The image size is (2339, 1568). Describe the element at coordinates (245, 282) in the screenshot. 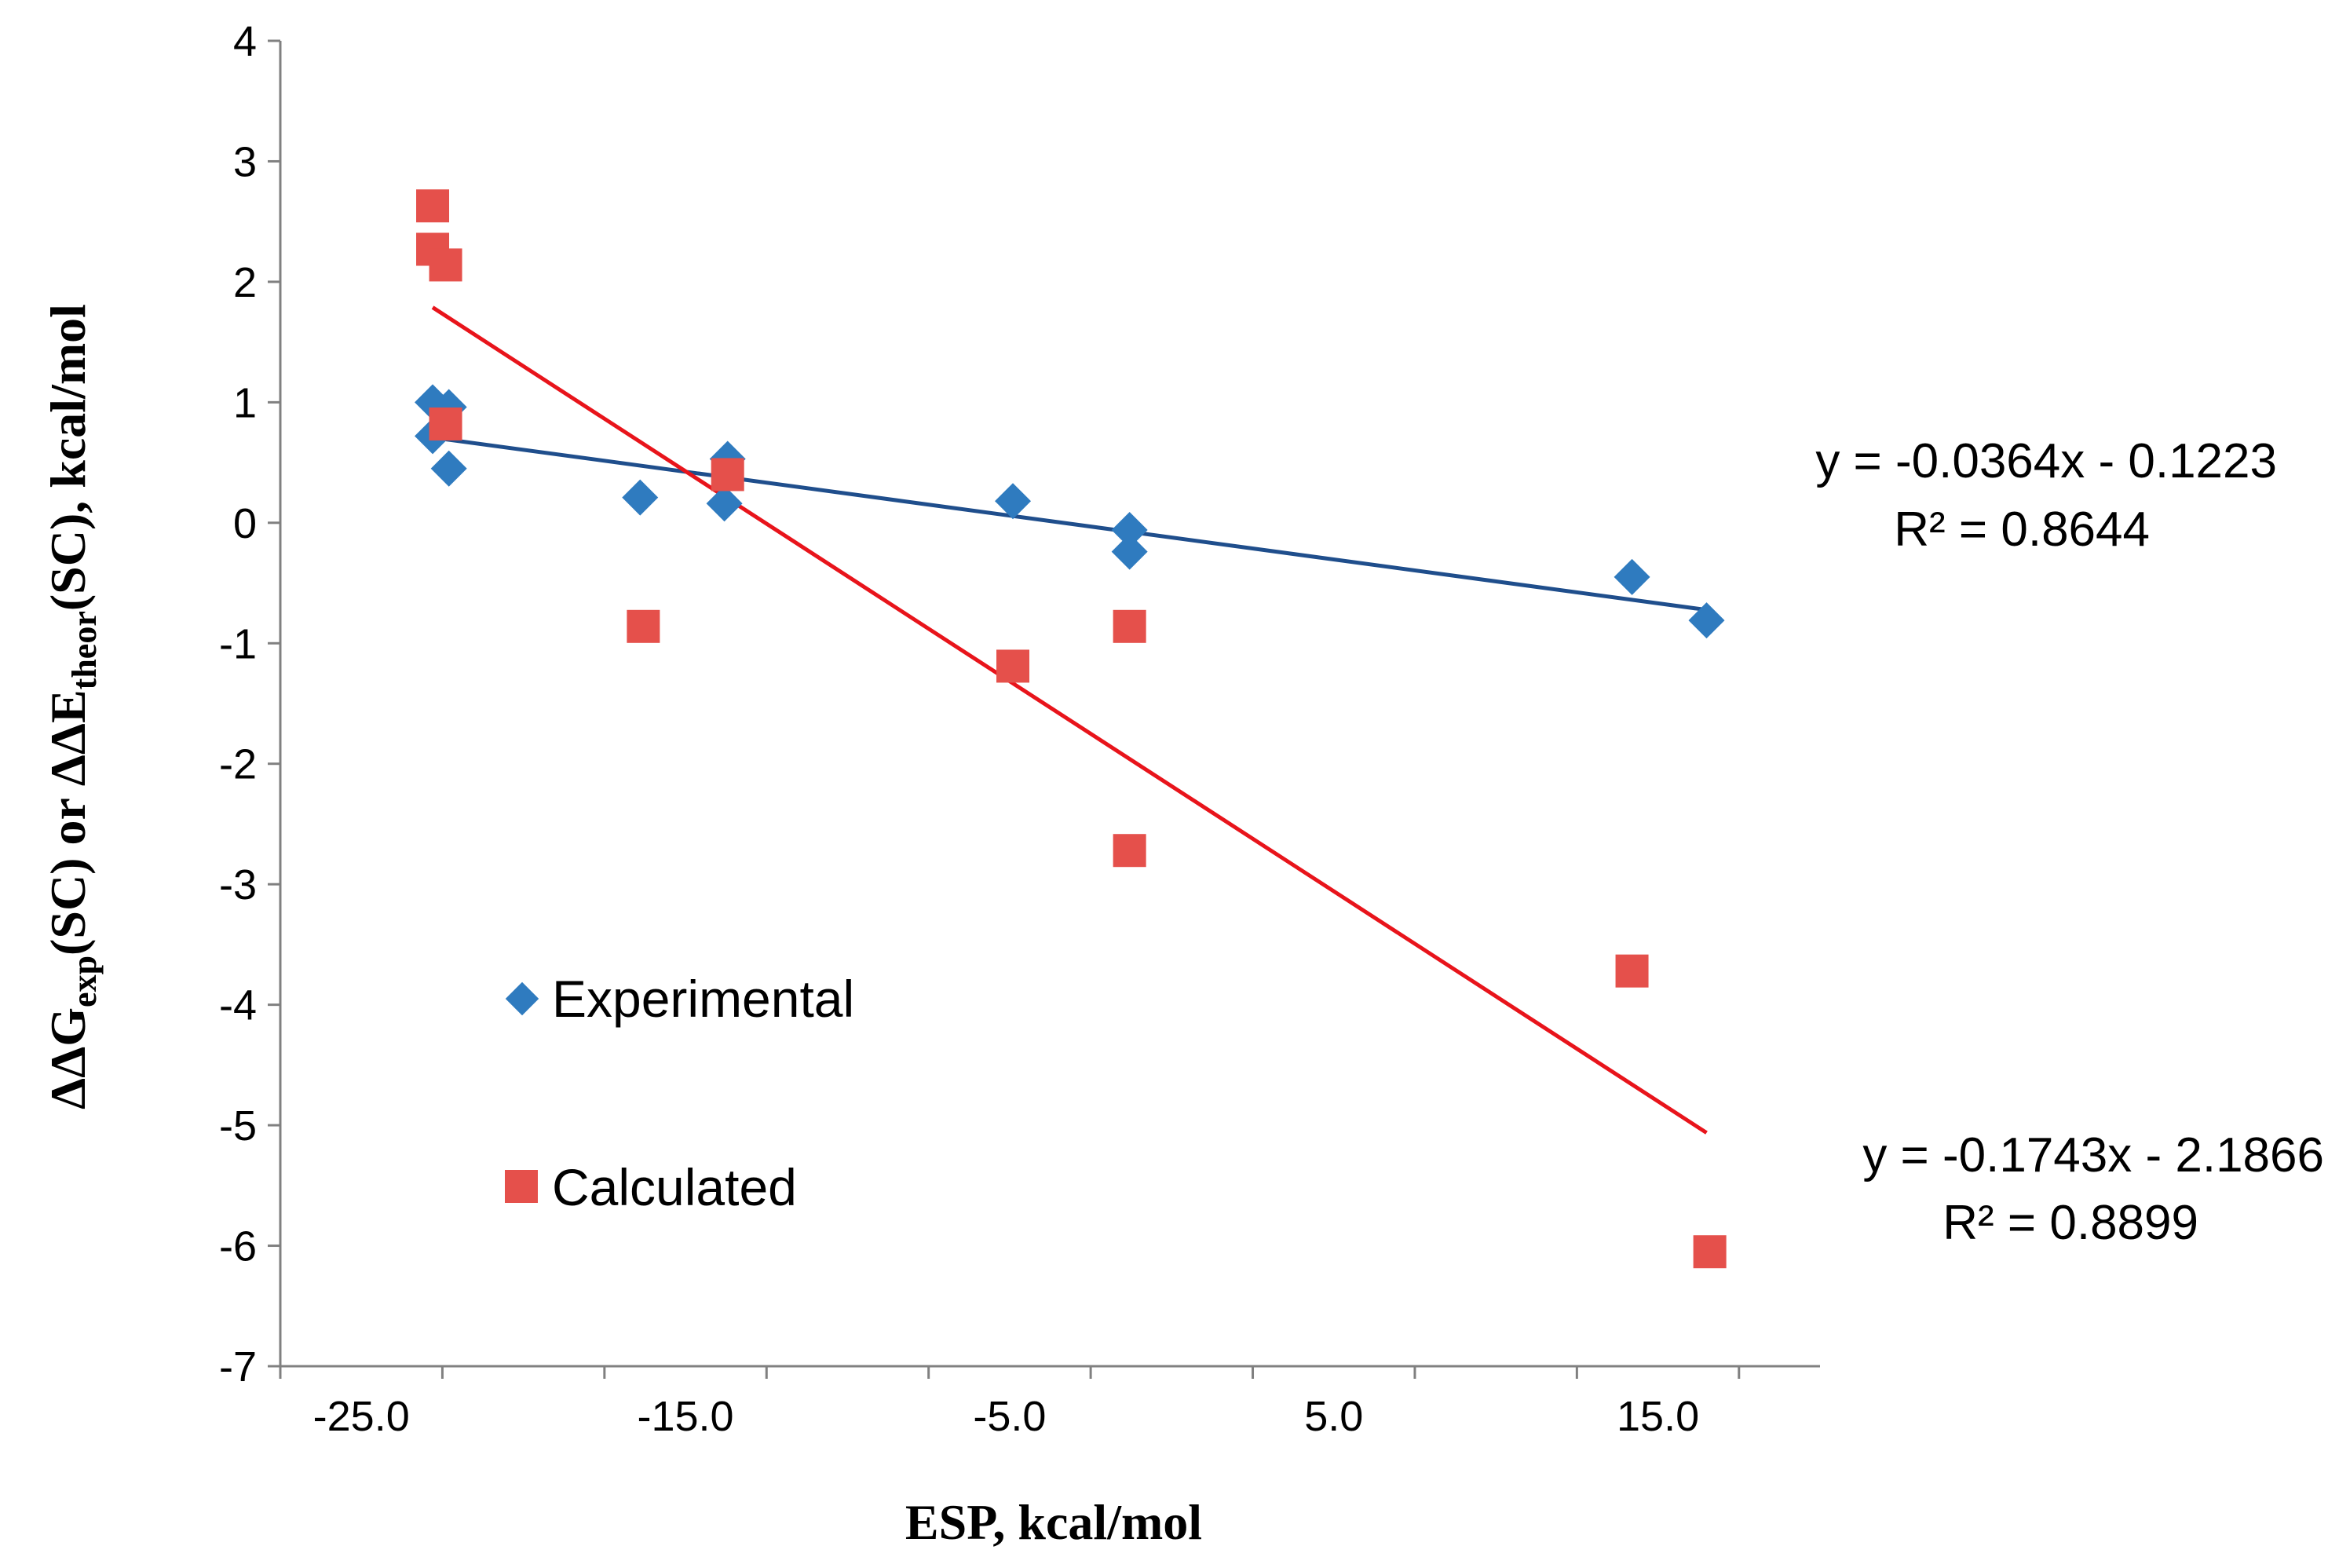

I see `y-tick-label: 2` at that location.